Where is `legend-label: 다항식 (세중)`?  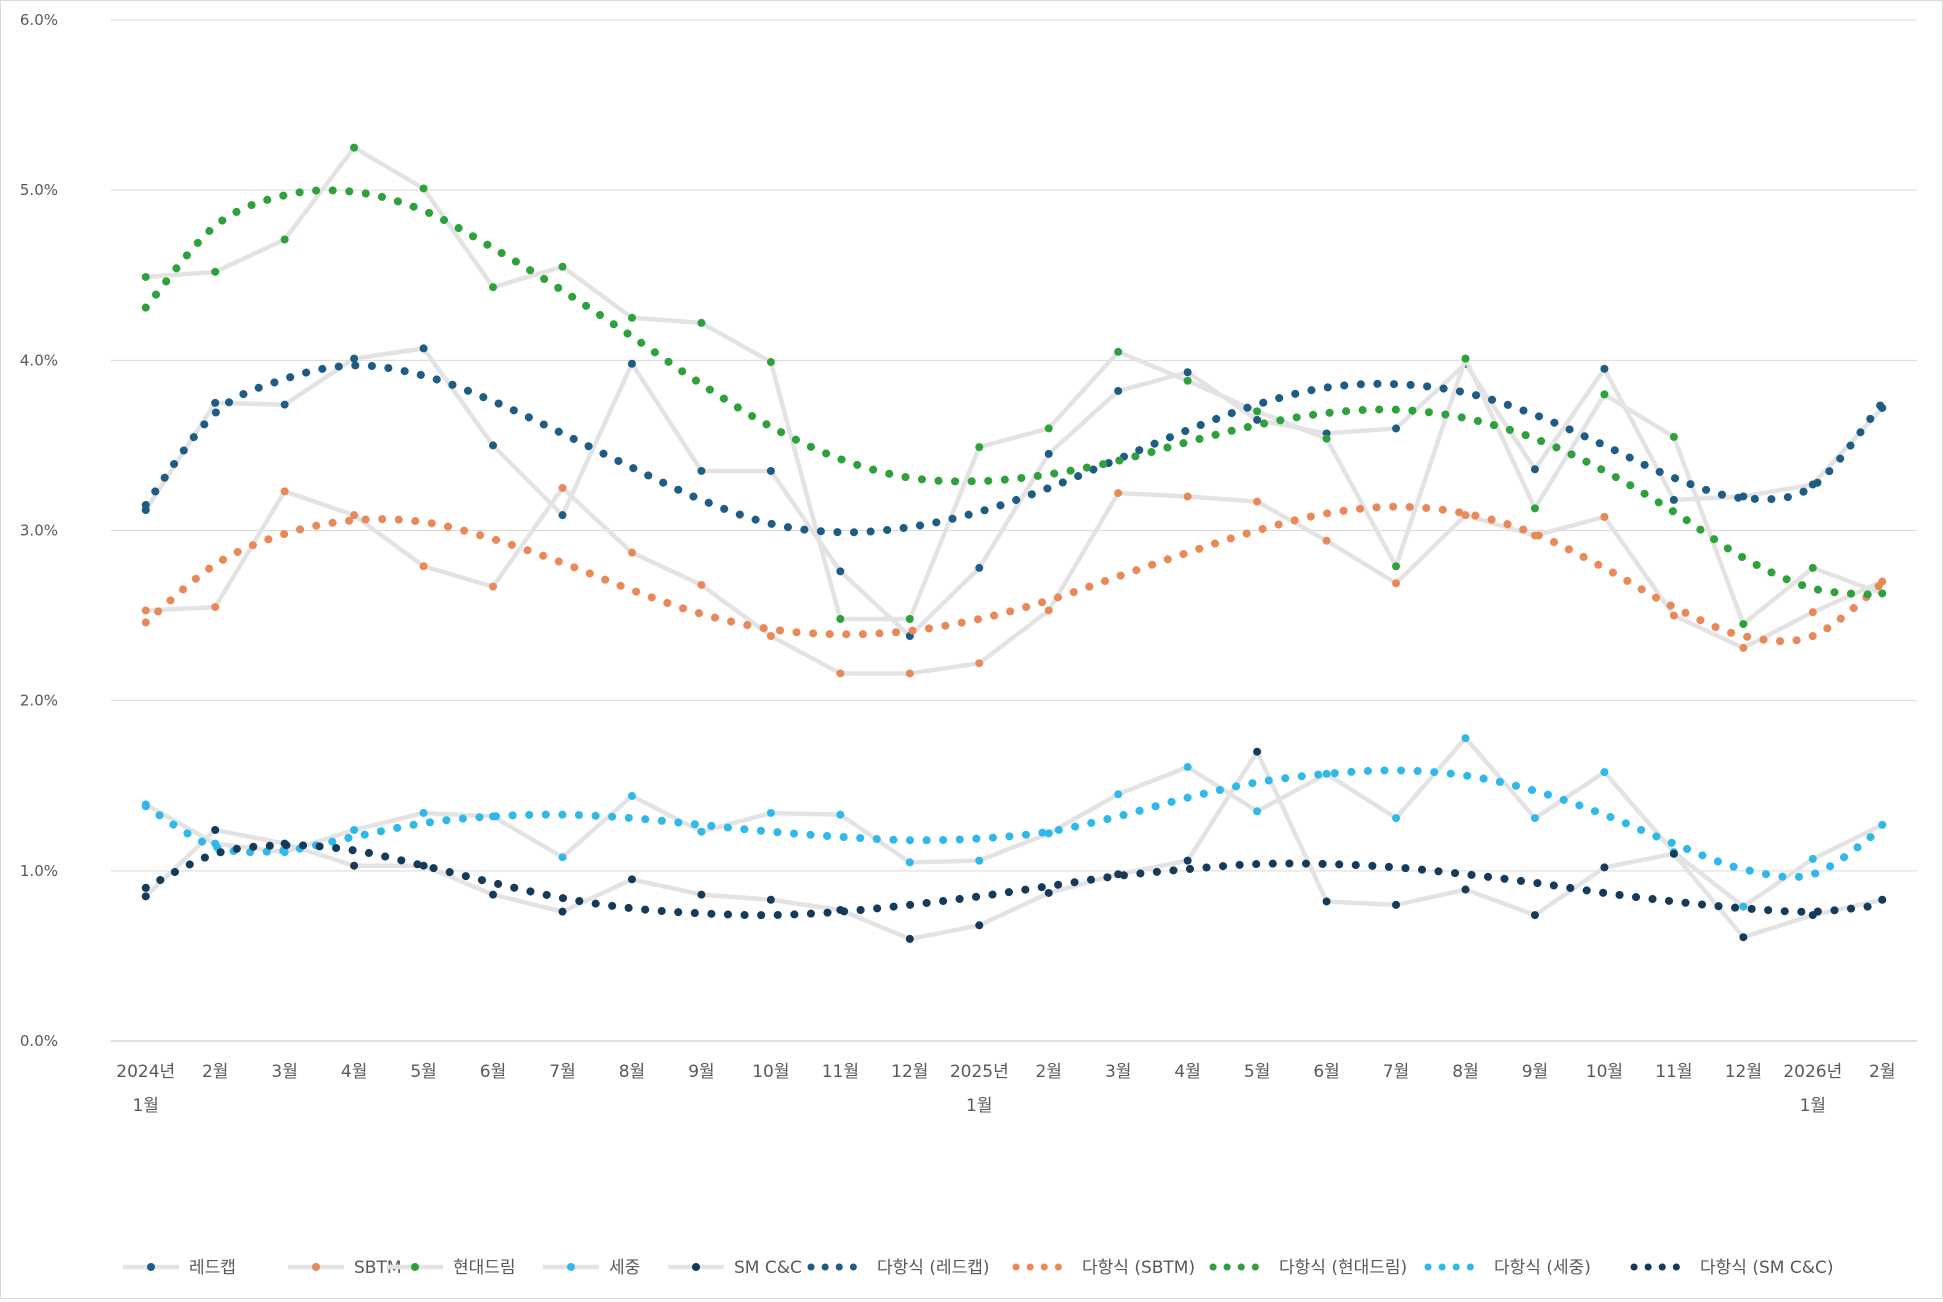 legend-label: 다항식 (세중) is located at coordinates (1542, 1268).